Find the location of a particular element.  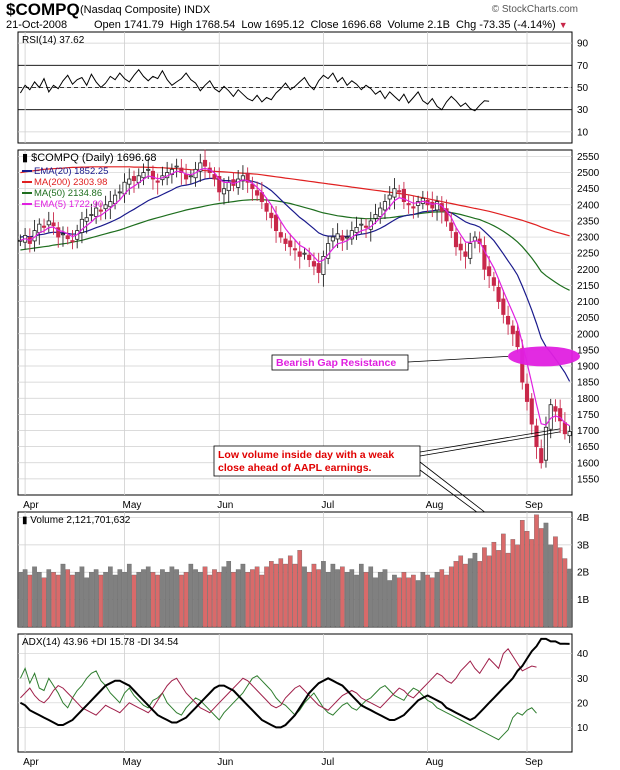

price-tick-label: 2000 is located at coordinates (588, 334).